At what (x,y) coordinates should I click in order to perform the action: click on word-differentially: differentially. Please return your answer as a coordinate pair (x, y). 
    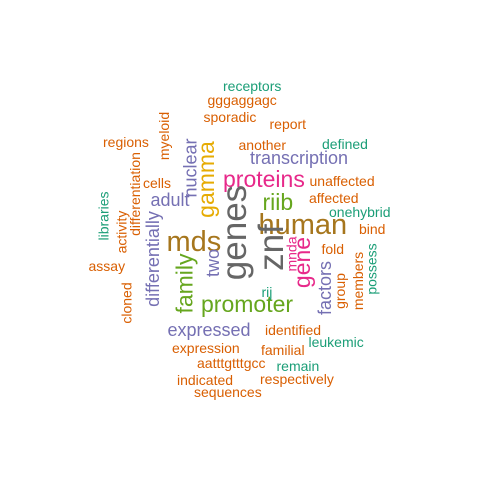
    Looking at the image, I should click on (152, 259).